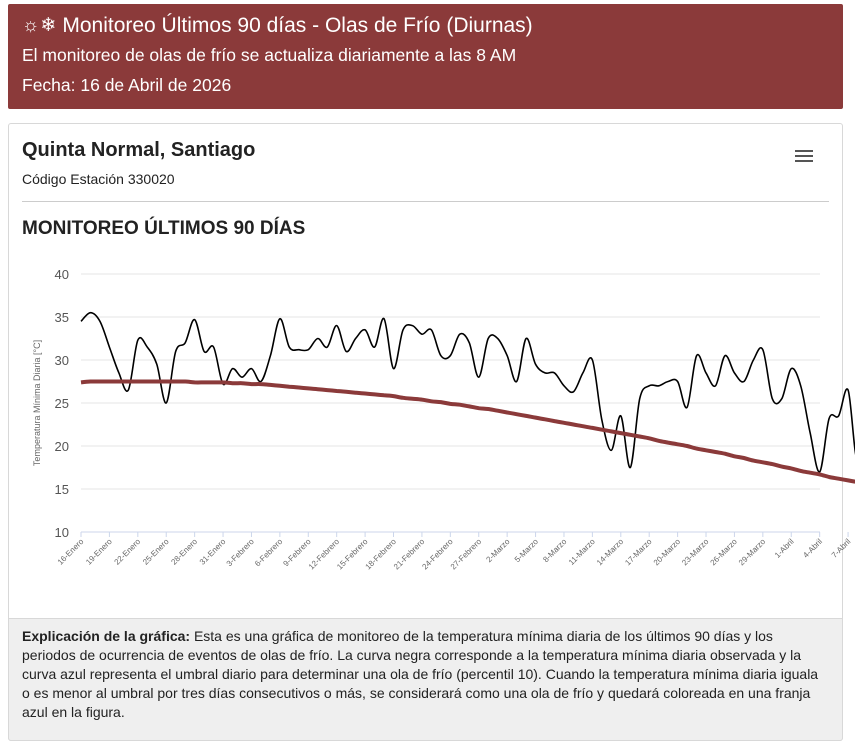  I want to click on y-axis-label: Temperatura Mínima Diaria [°C], so click(37, 403).